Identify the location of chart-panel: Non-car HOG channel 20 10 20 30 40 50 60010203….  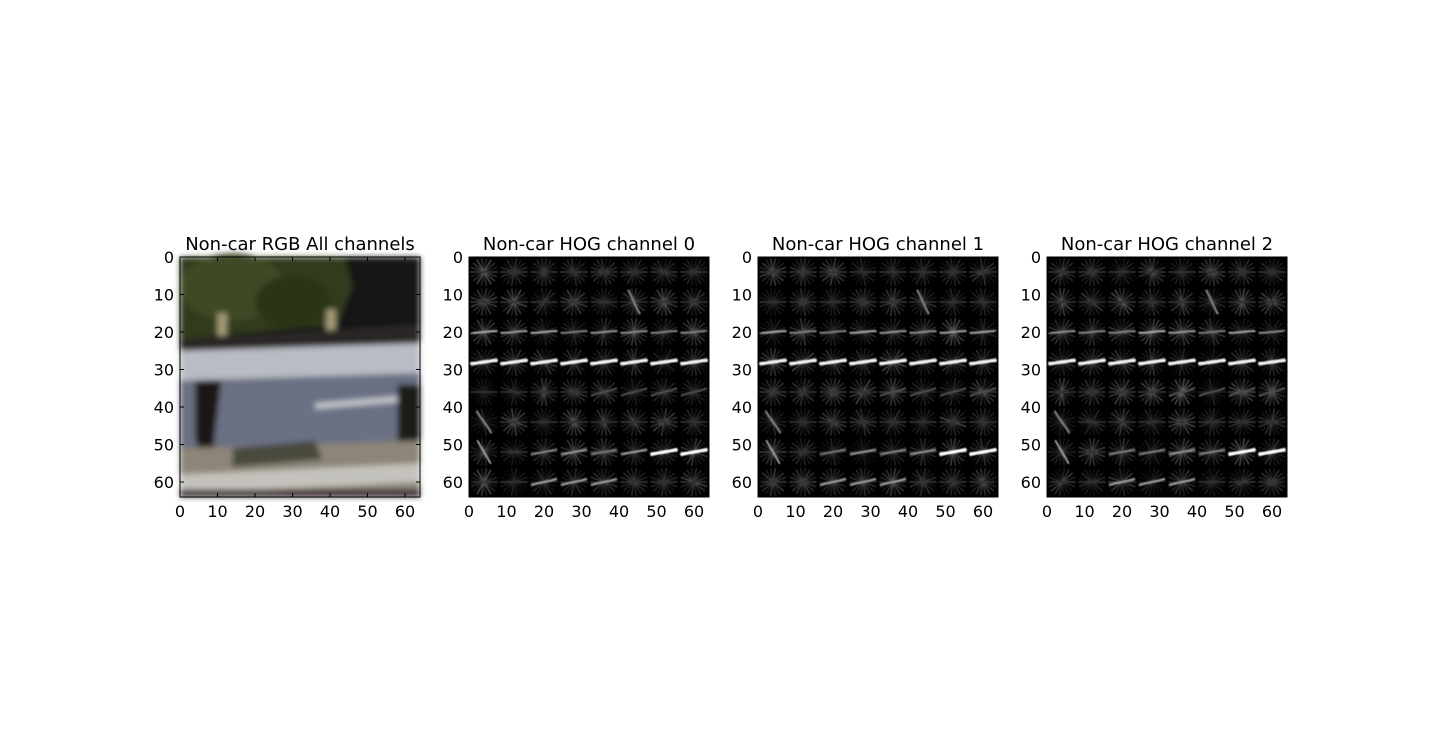
(1154, 377).